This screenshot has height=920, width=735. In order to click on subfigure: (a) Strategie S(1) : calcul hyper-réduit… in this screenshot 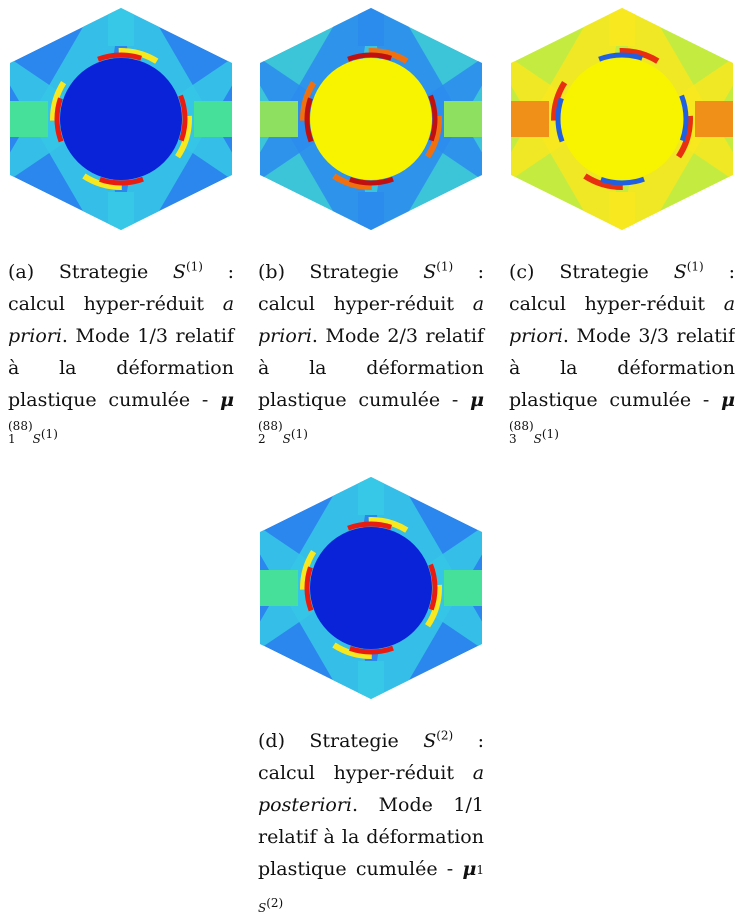, I will do `click(121, 227)`.